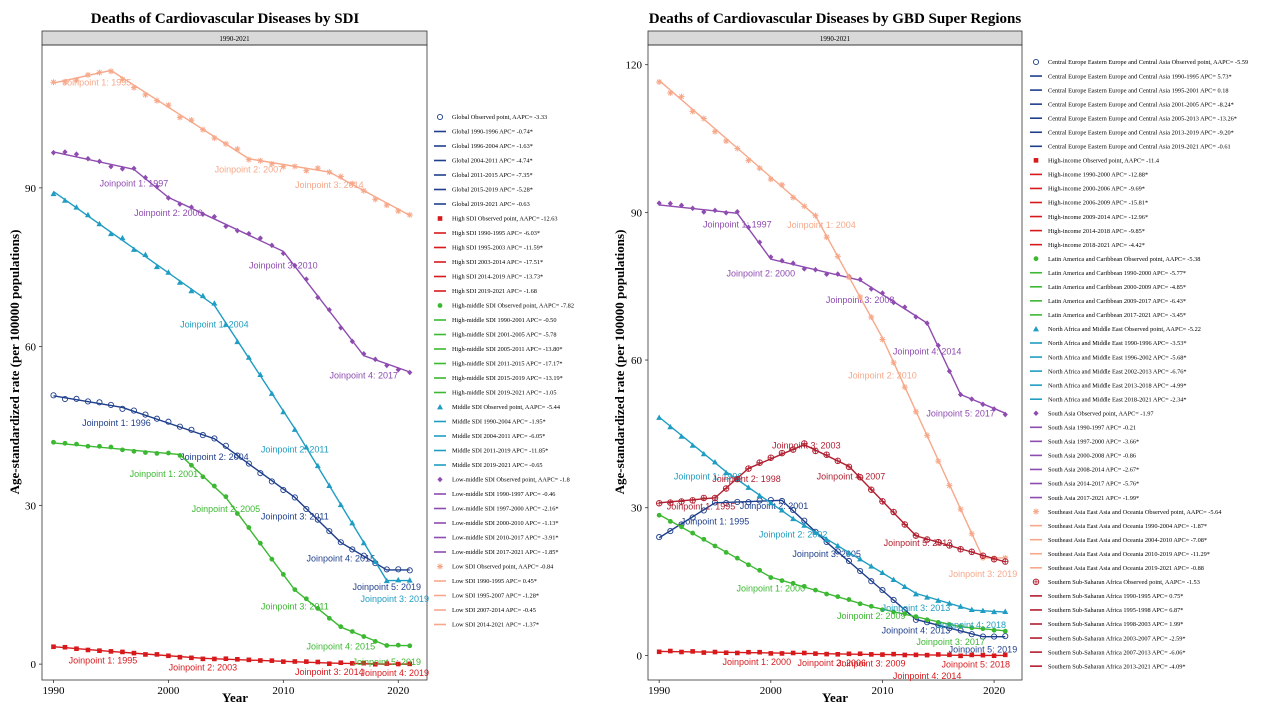 The width and height of the screenshot is (1280, 705). Describe the element at coordinates (504, 335) in the screenshot. I see `legend-label: High-middle SDI 2001-2005 APC= -5.78` at that location.